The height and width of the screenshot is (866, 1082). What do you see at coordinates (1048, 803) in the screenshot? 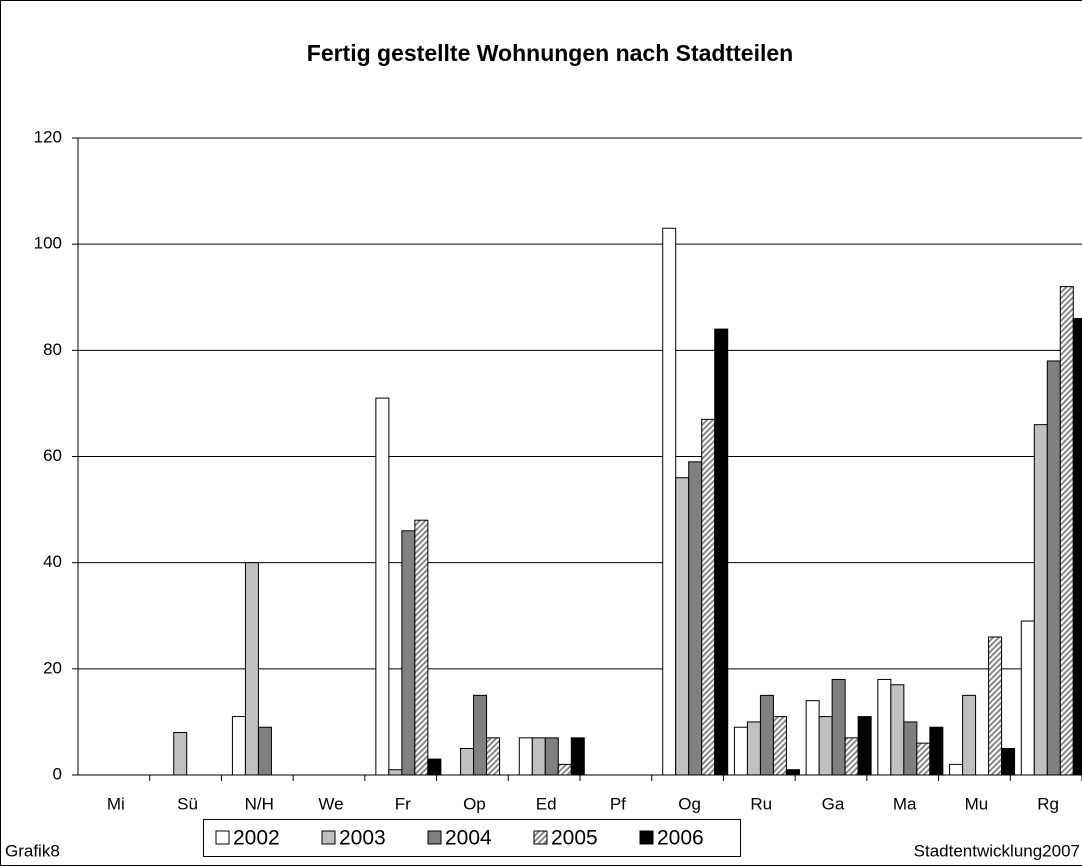
I see `x-tick-label: Rg` at bounding box center [1048, 803].